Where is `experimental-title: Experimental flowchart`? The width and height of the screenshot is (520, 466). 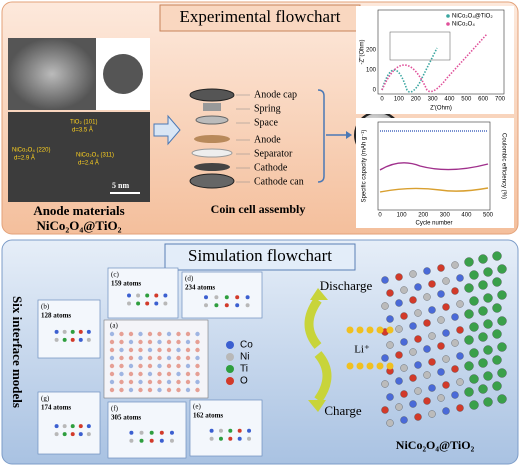
experimental-title: Experimental flowchart is located at coordinates (260, 16).